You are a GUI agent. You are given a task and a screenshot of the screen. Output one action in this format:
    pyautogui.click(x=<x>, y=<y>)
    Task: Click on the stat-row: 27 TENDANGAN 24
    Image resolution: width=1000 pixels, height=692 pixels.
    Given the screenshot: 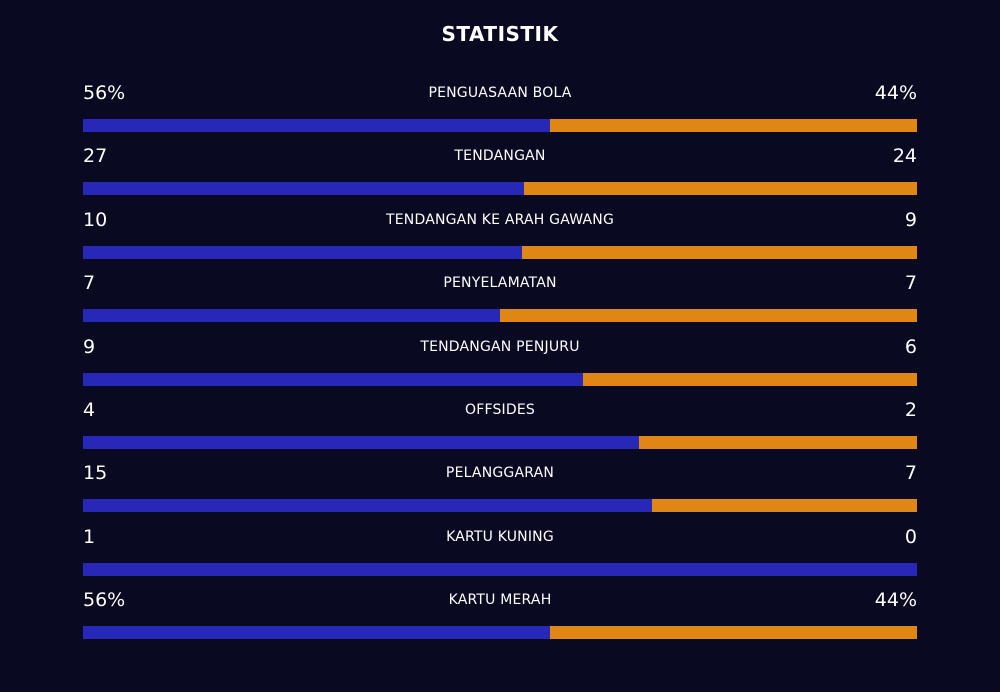 What is the action you would take?
    pyautogui.click(x=500, y=175)
    